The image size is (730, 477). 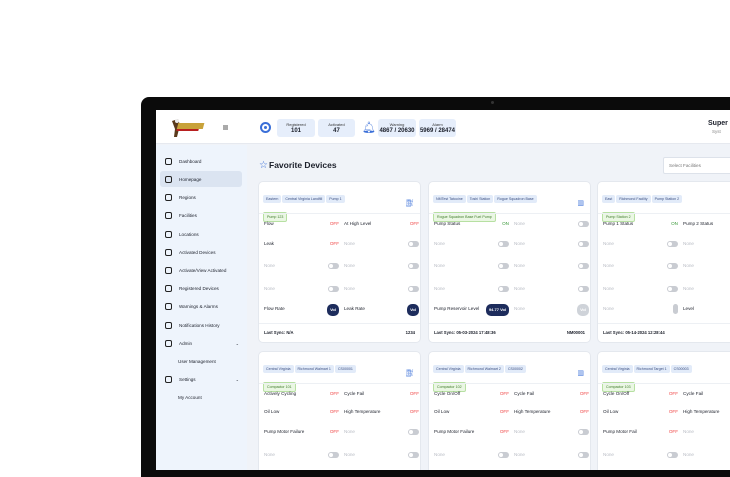 What do you see at coordinates (201, 234) in the screenshot?
I see `sidebar-item-locations: Locations` at bounding box center [201, 234].